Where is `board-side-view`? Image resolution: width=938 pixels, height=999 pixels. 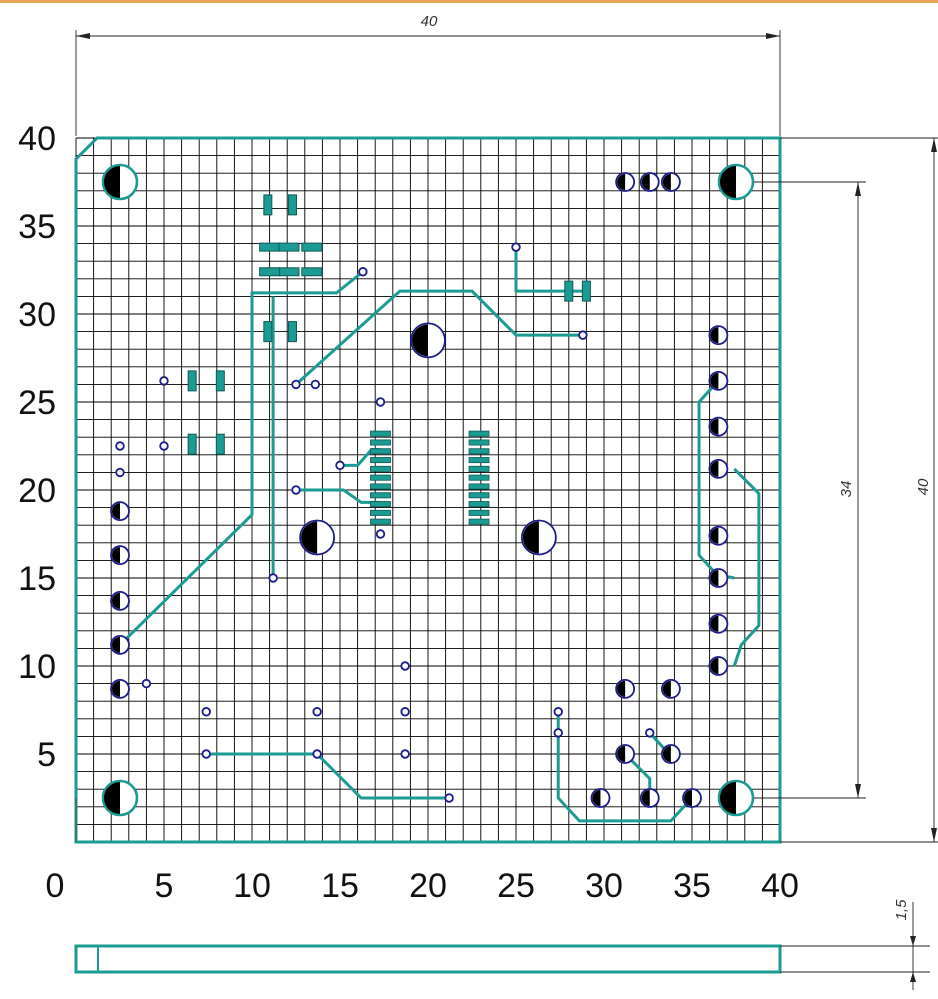
board-side-view is located at coordinates (502, 946).